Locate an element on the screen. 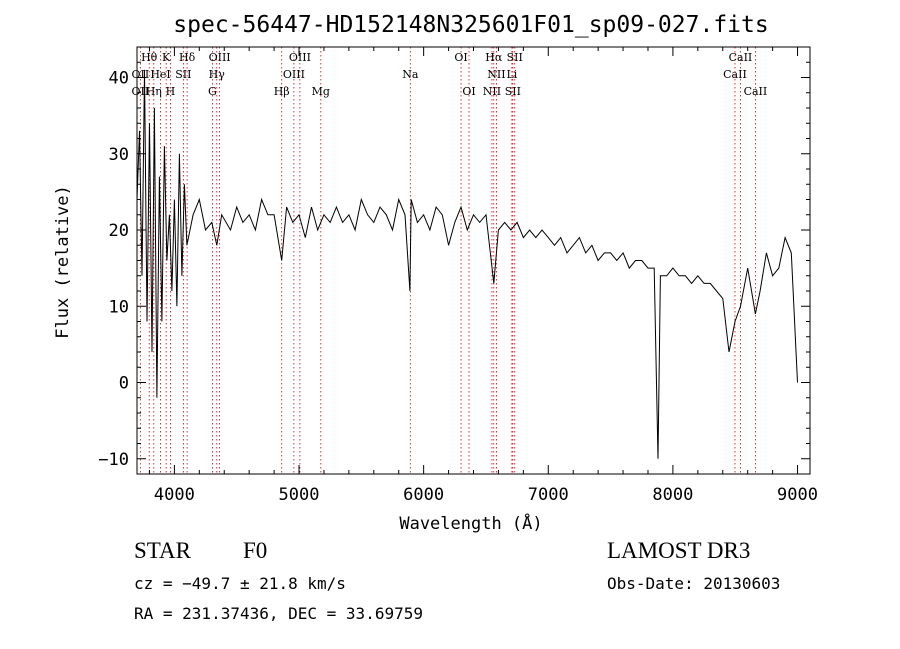 This screenshot has width=900, height=649. coordinates: RA = 231.37436, DEC = 33.69759 is located at coordinates (278, 613).